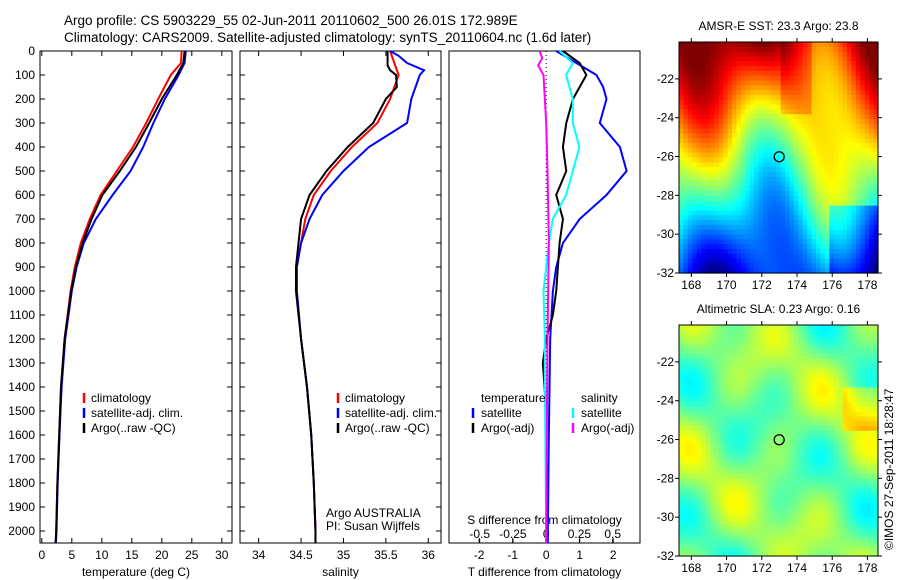  What do you see at coordinates (375, 398) in the screenshot?
I see `legend-label: climatology` at bounding box center [375, 398].